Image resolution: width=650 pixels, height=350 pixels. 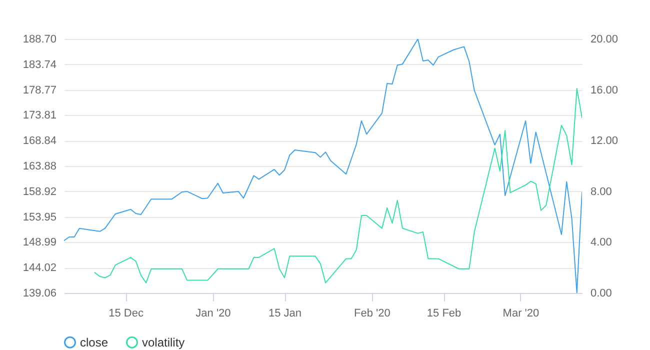 I want to click on x-tick-label: Mar '20, so click(x=521, y=314).